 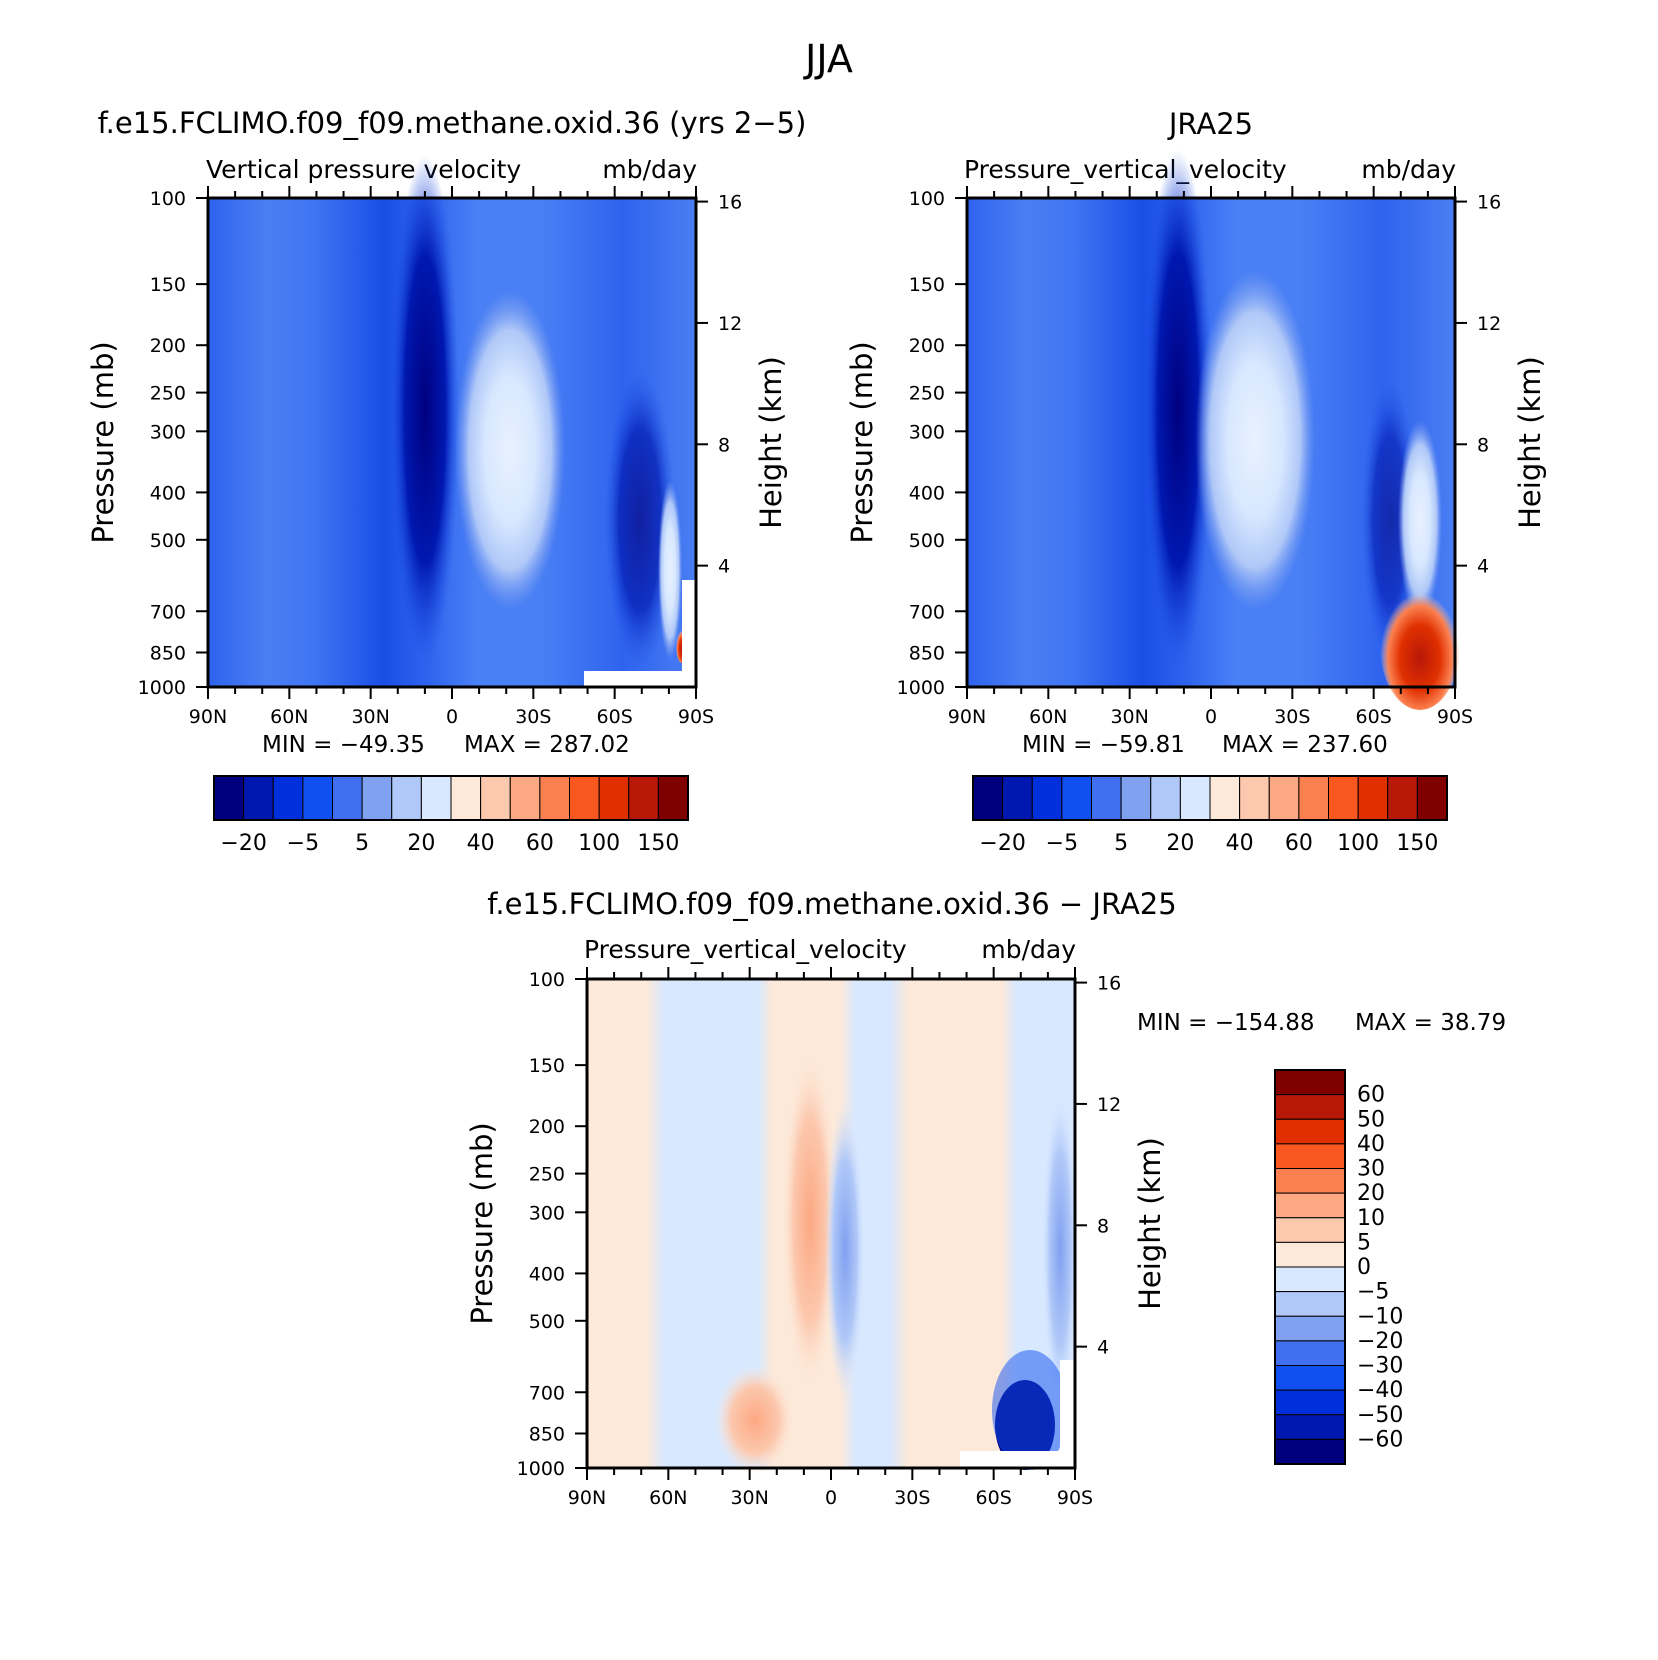 What do you see at coordinates (927, 285) in the screenshot?
I see `panel-2-ytick-label: 150` at bounding box center [927, 285].